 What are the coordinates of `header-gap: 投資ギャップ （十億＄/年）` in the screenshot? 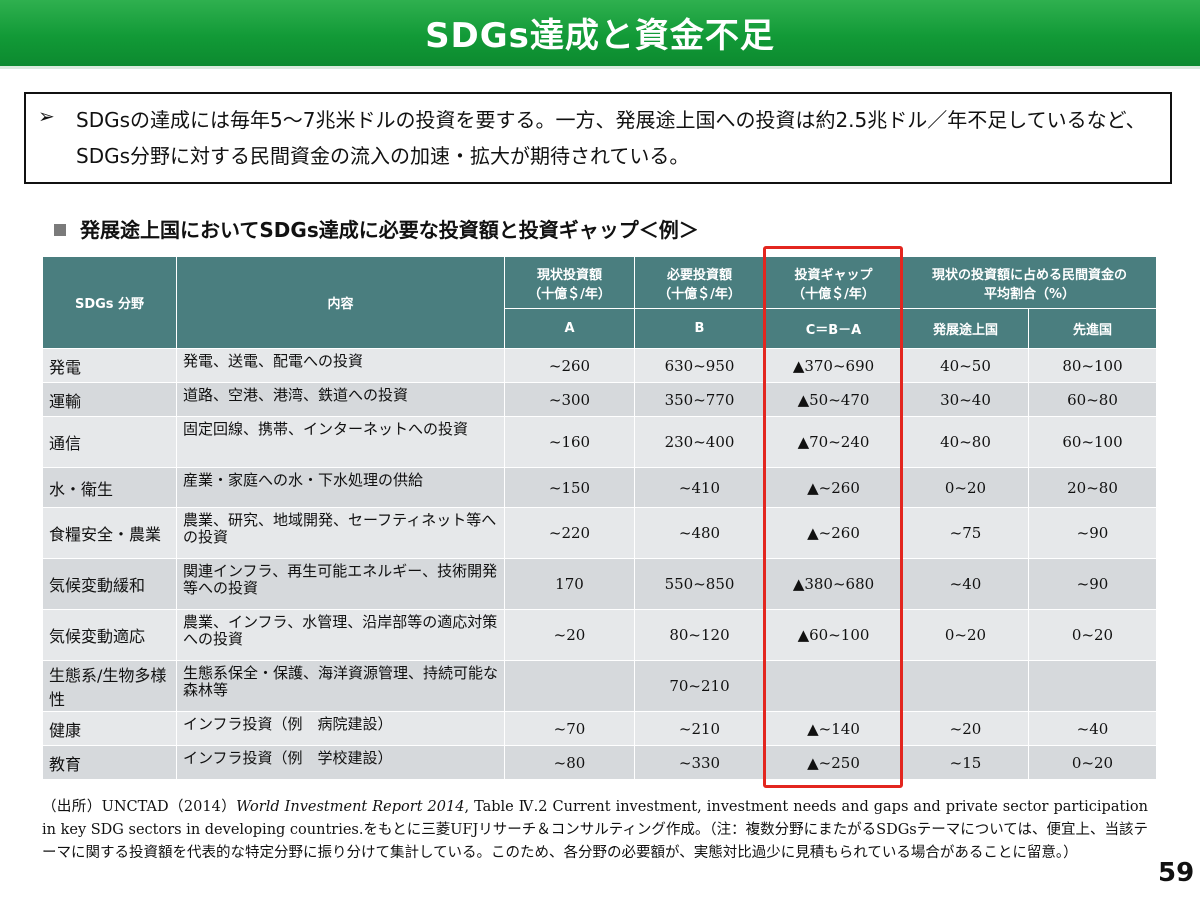 It's located at (833, 282).